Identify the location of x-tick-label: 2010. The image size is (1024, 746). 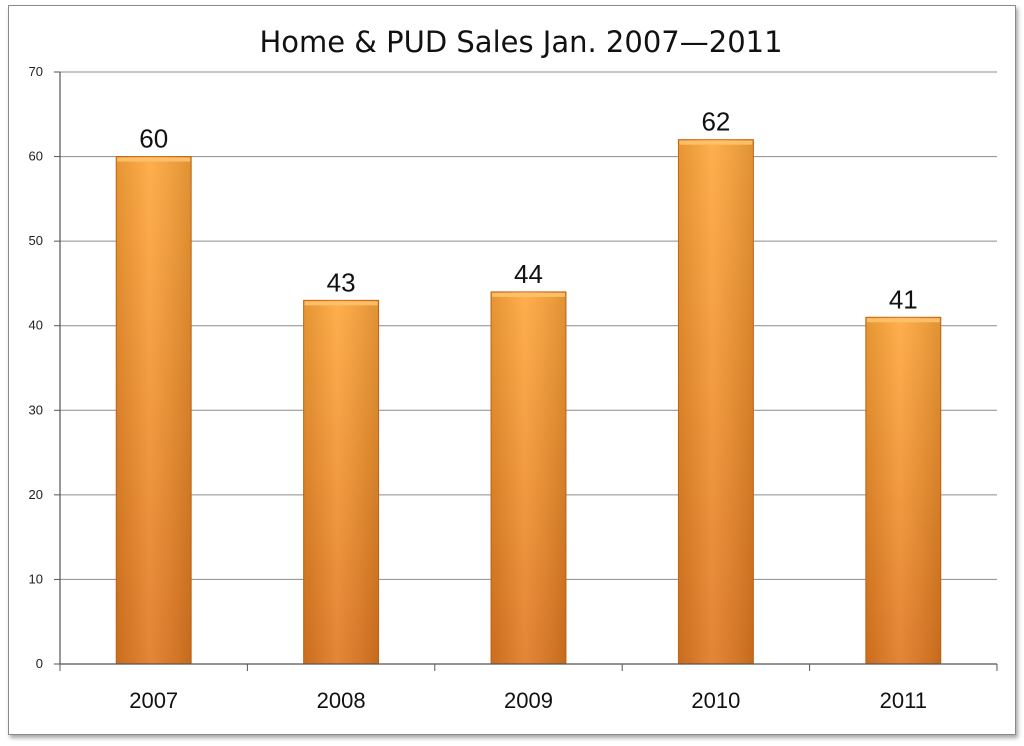
(715, 700).